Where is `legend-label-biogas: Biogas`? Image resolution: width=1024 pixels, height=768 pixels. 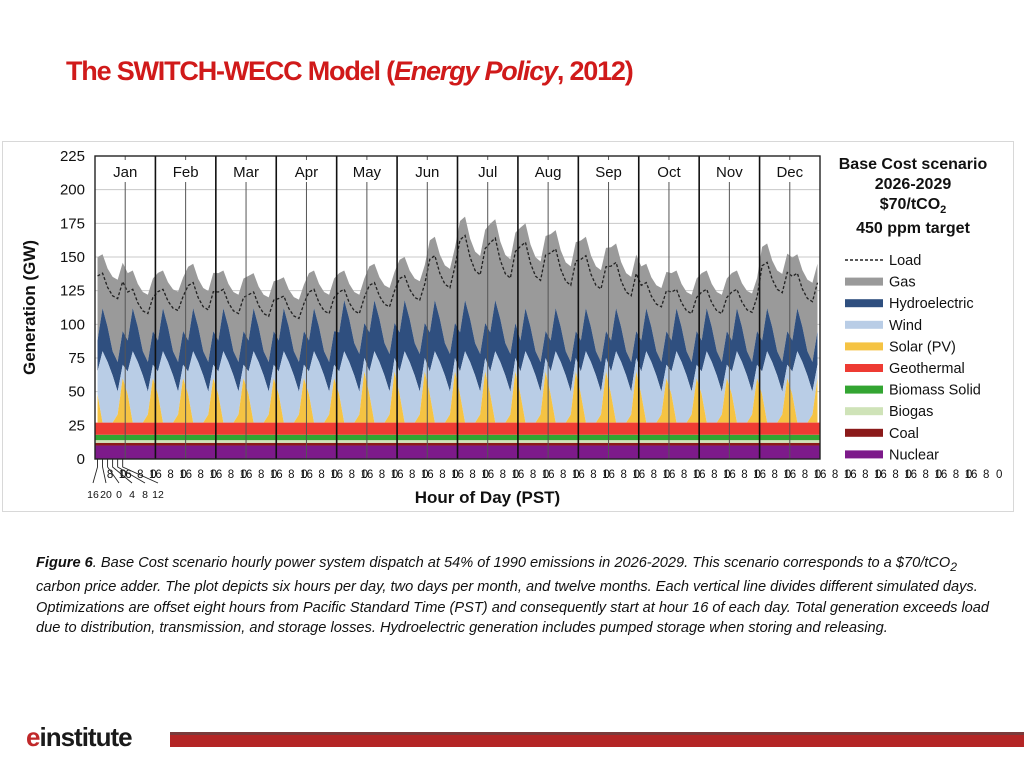
legend-label-biogas: Biogas is located at coordinates (911, 412).